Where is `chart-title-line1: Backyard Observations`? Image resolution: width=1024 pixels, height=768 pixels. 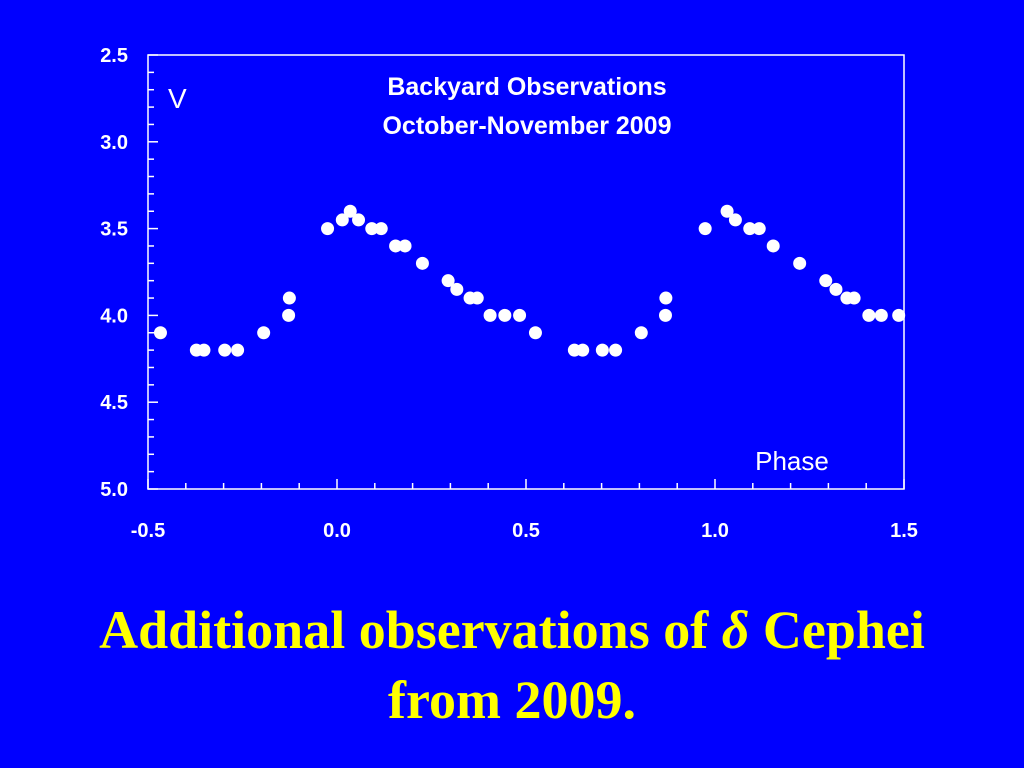 chart-title-line1: Backyard Observations is located at coordinates (526, 87).